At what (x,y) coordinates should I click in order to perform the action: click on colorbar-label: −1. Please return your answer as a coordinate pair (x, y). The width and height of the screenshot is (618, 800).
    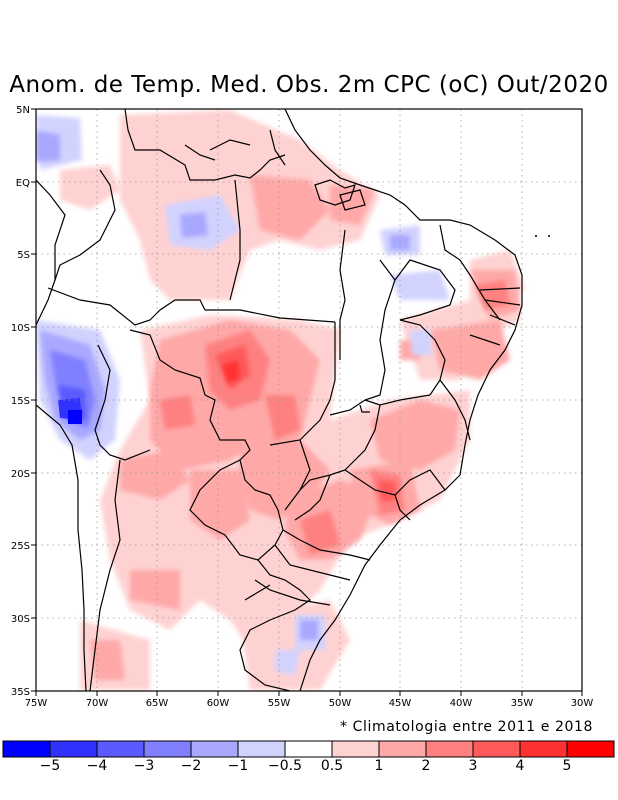
    Looking at the image, I should click on (238, 766).